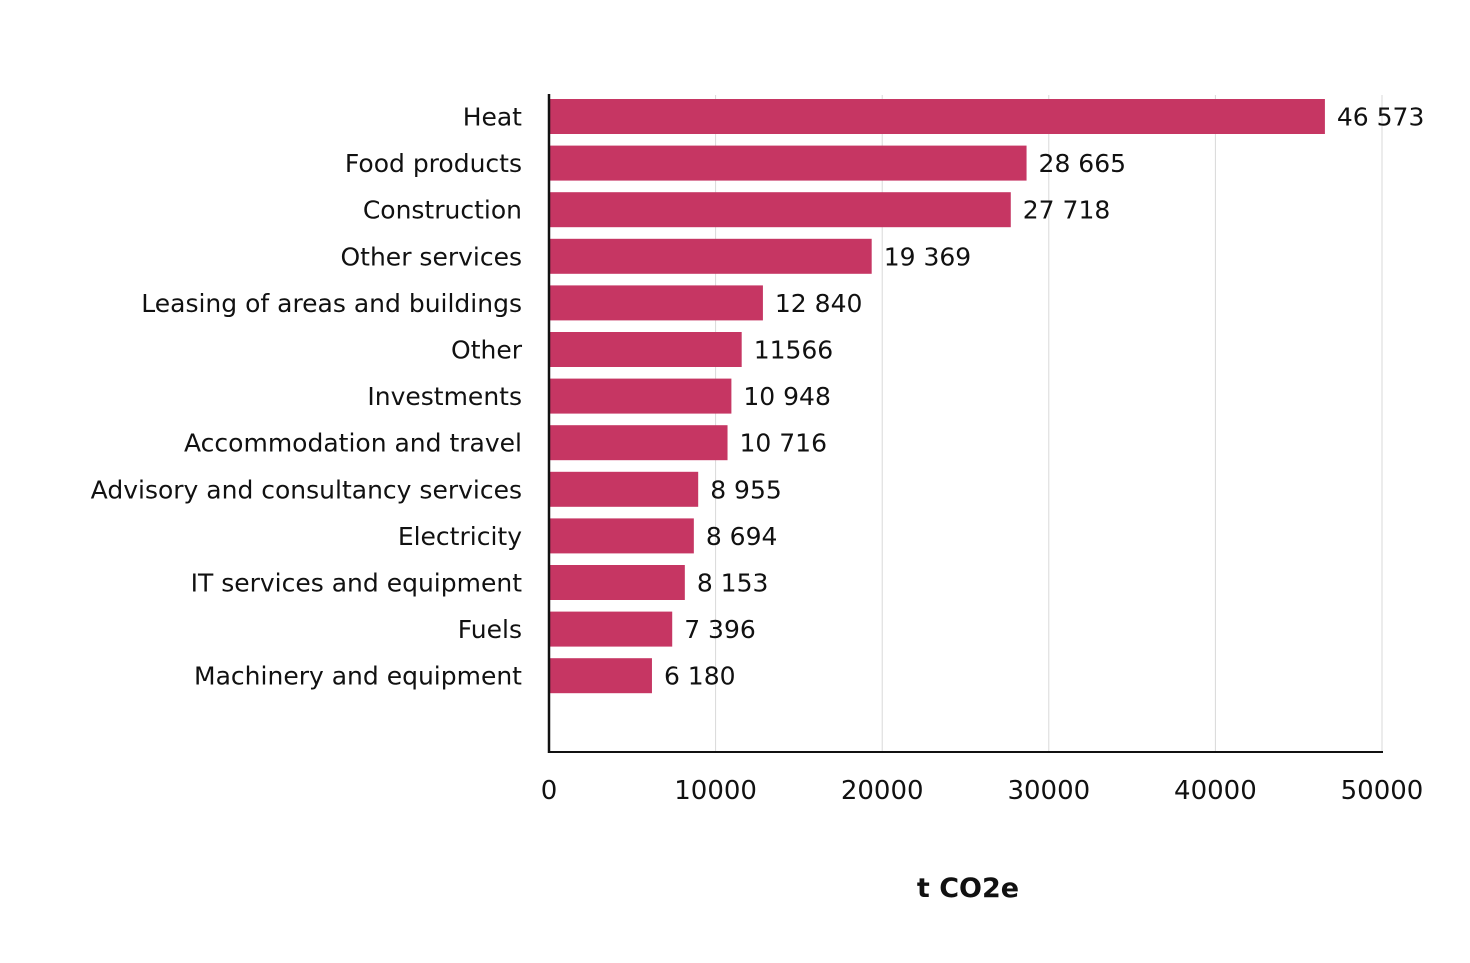 This screenshot has width=1470, height=963. Describe the element at coordinates (431, 256) in the screenshot. I see `category-label: Other services` at that location.